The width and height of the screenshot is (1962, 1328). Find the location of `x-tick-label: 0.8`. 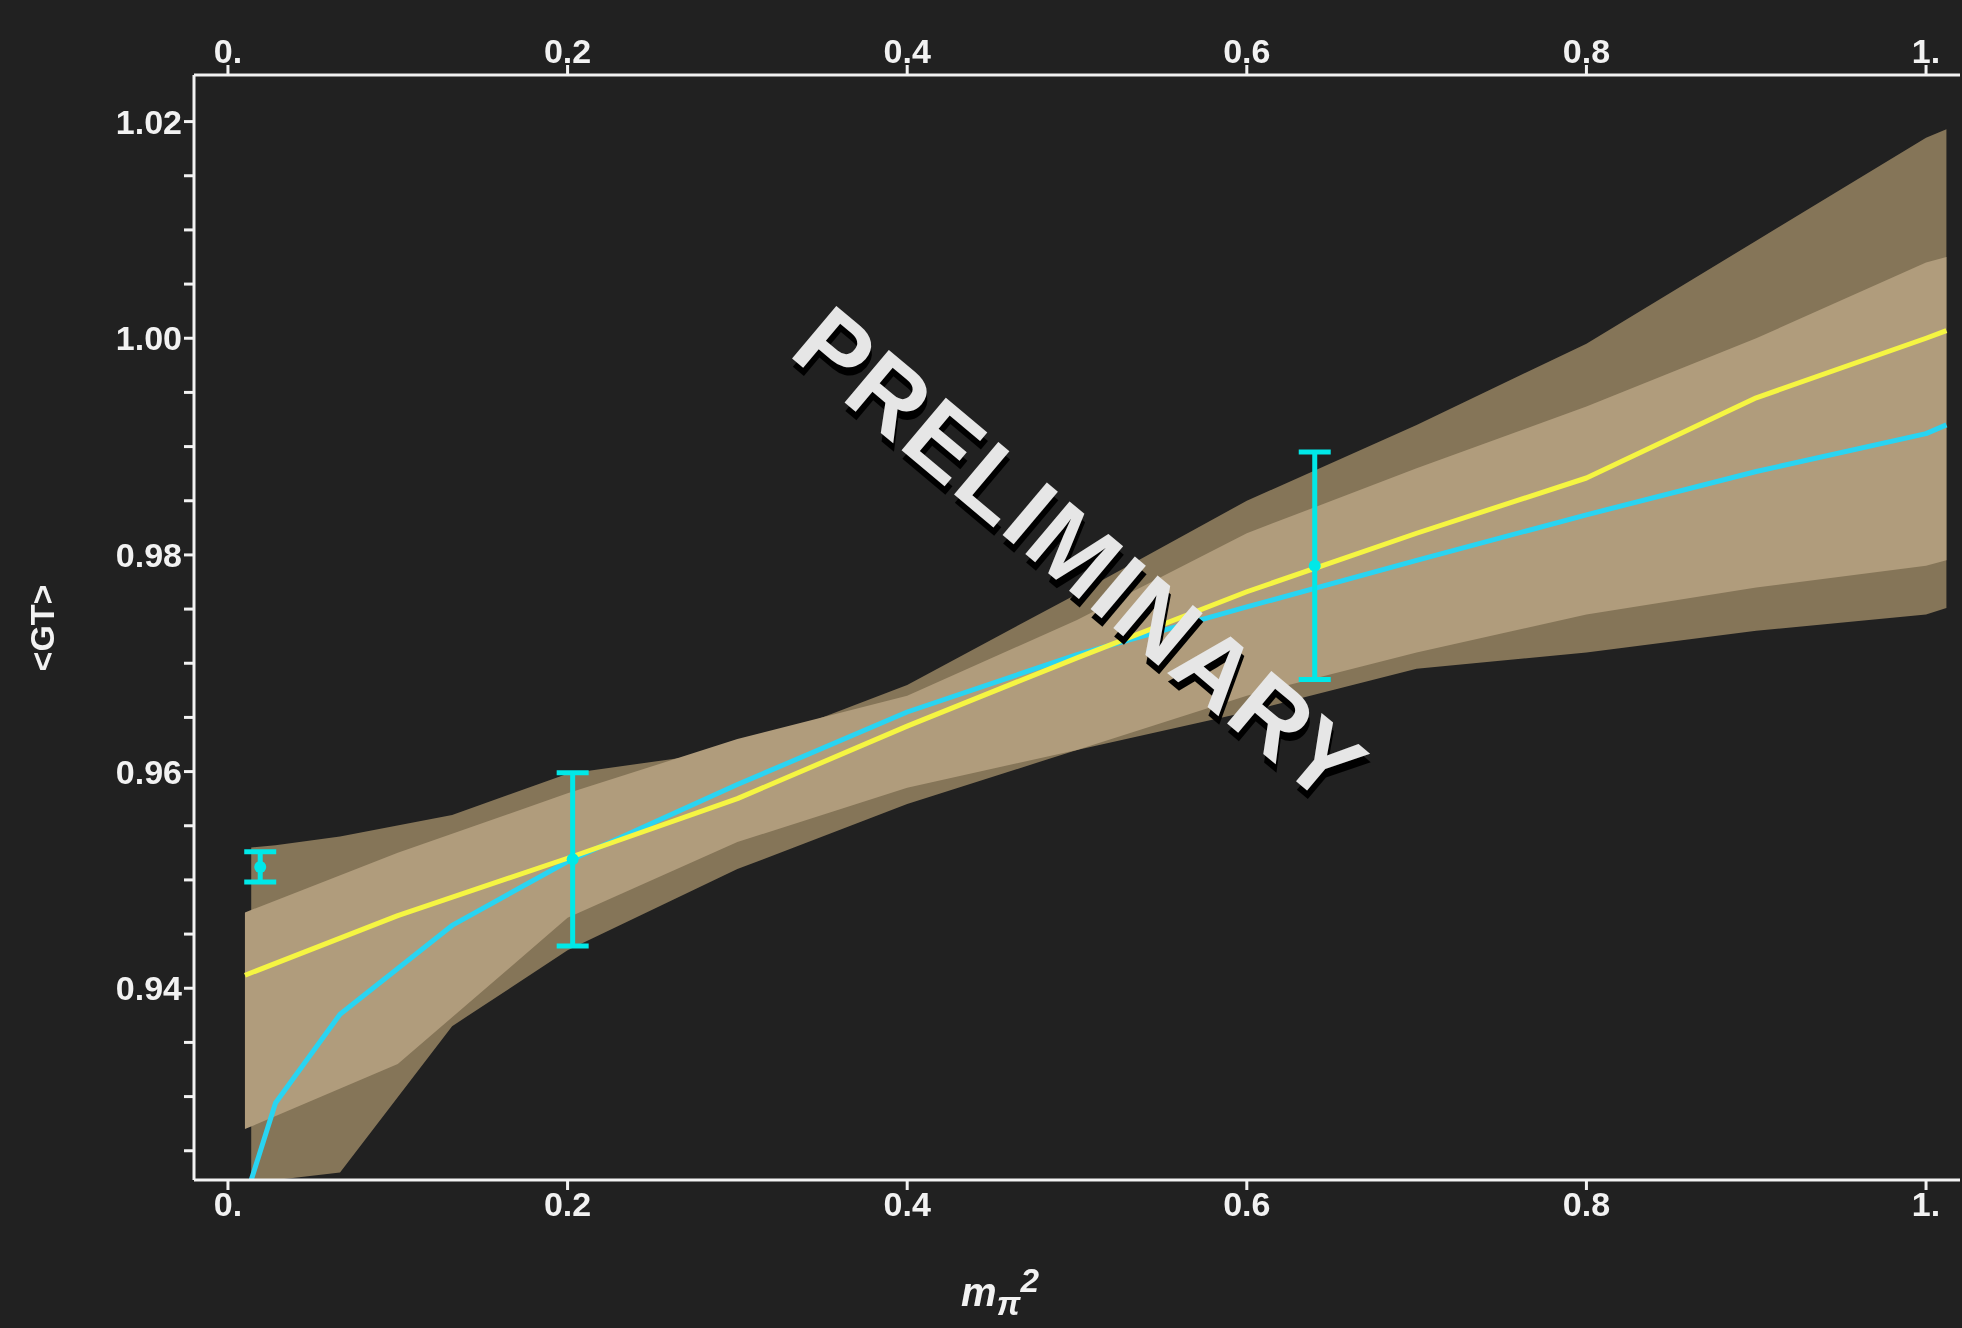

x-tick-label: 0.8 is located at coordinates (1586, 51).